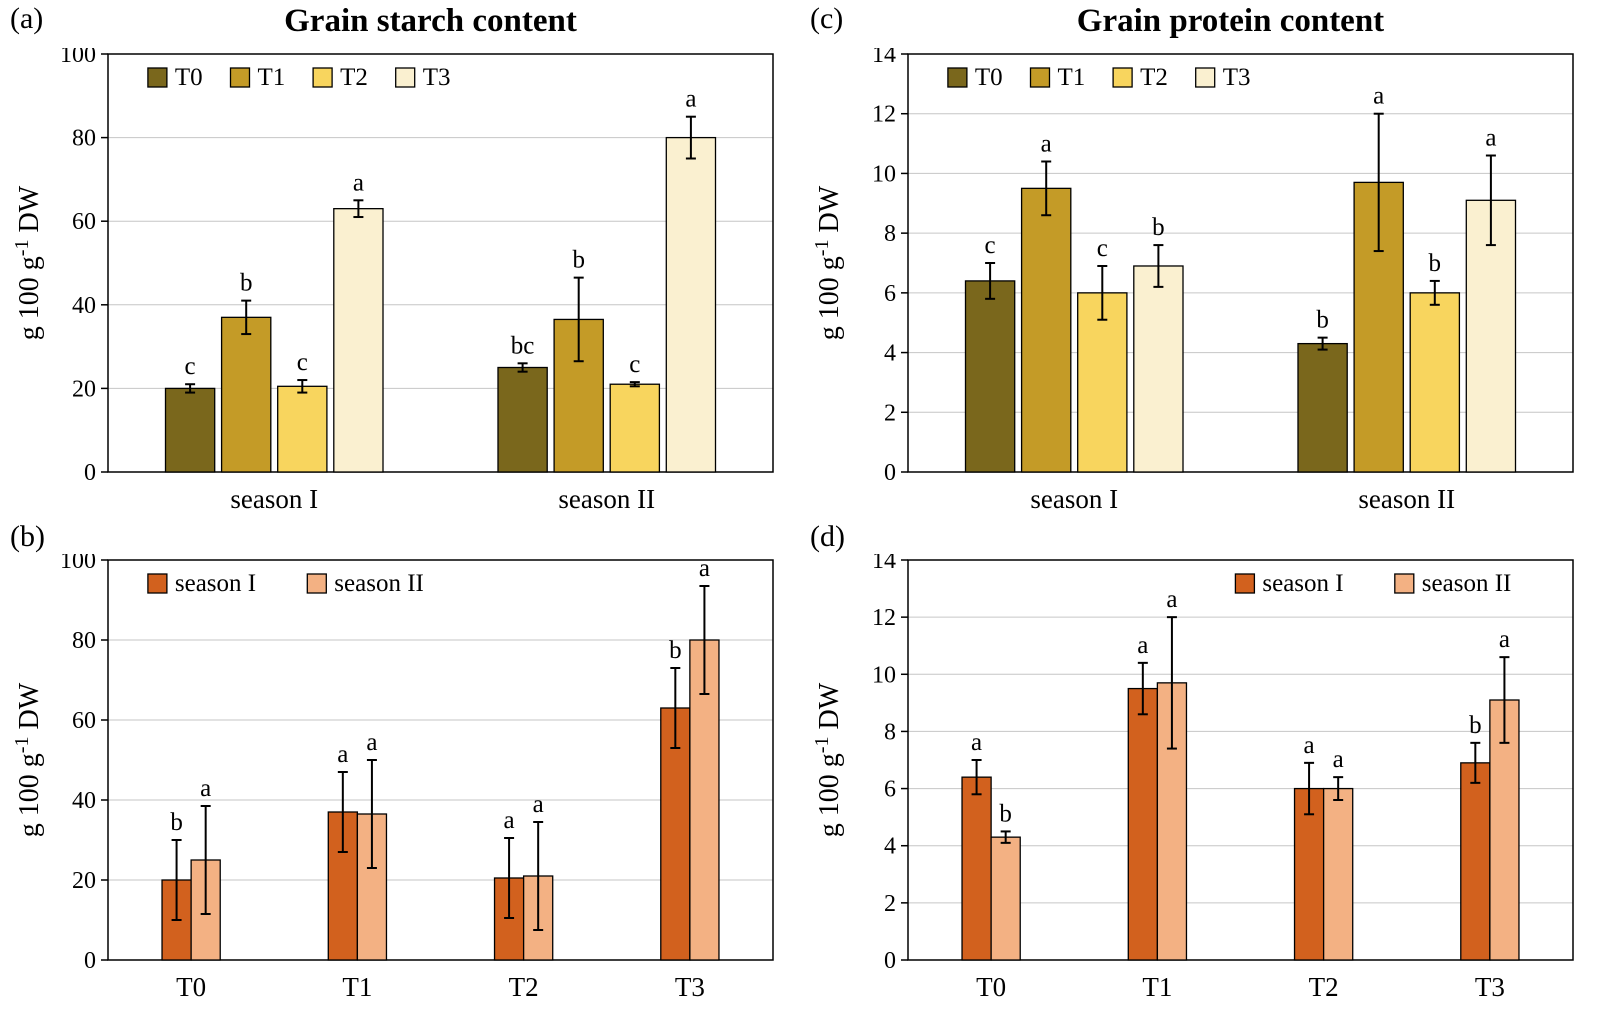  What do you see at coordinates (27, 18) in the screenshot?
I see `panel-label-a: (a)` at bounding box center [27, 18].